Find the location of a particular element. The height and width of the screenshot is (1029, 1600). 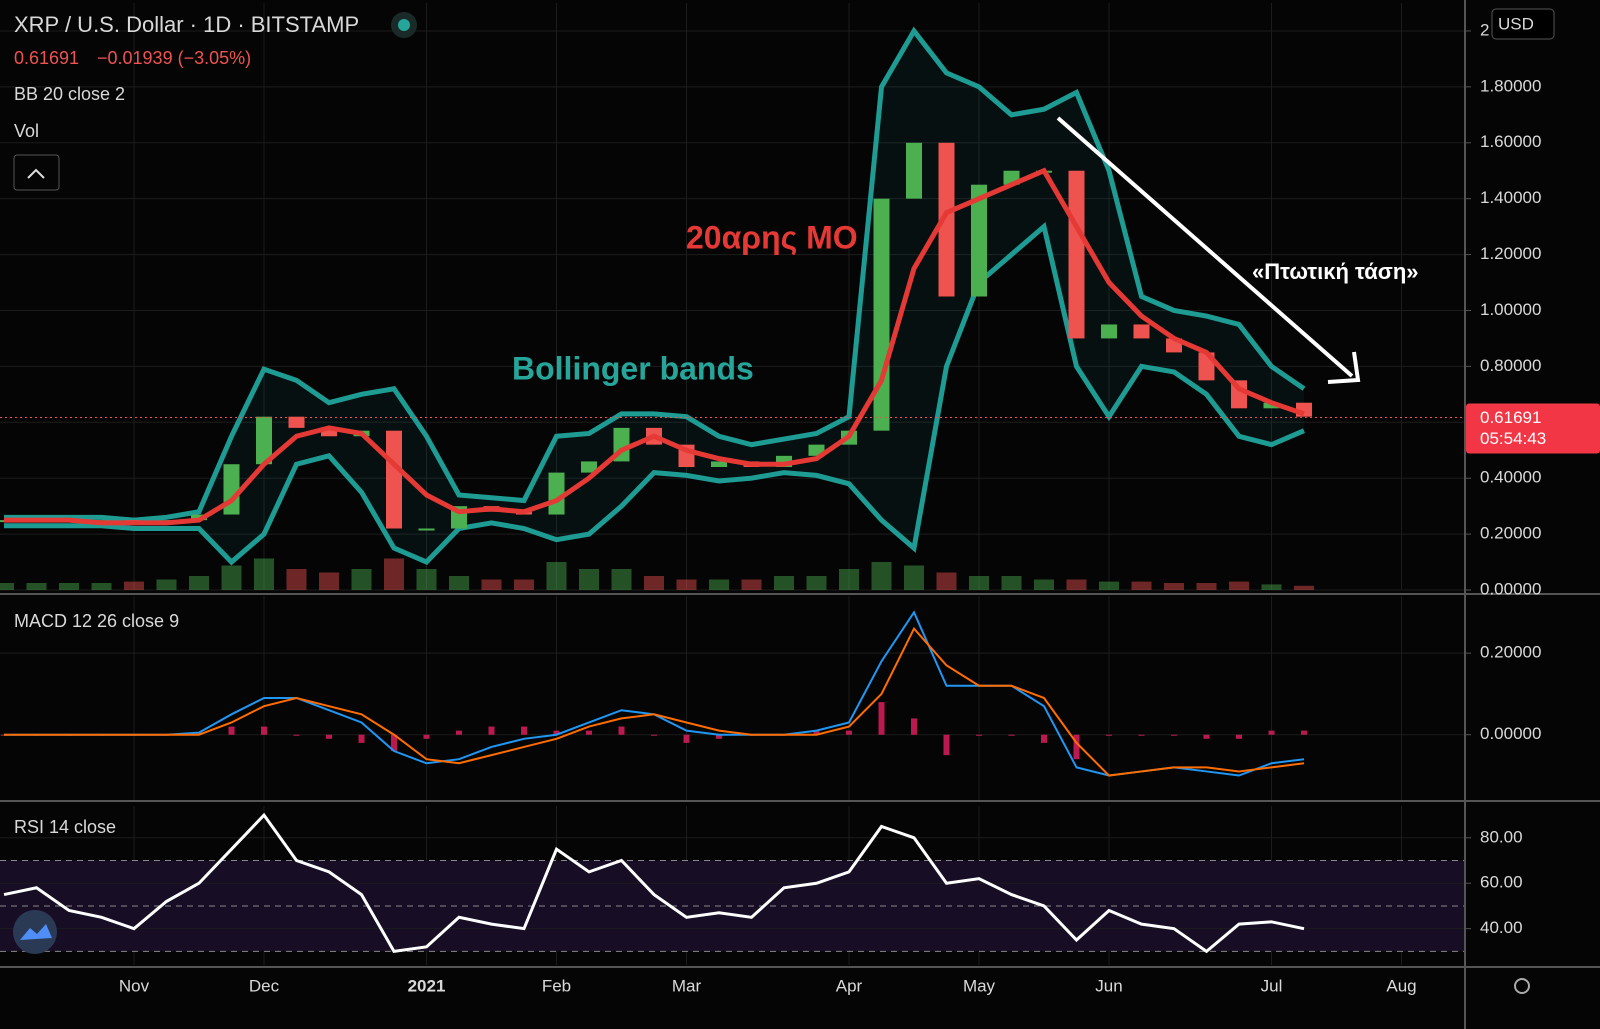

trend-arrow-head is located at coordinates (1344, 367).